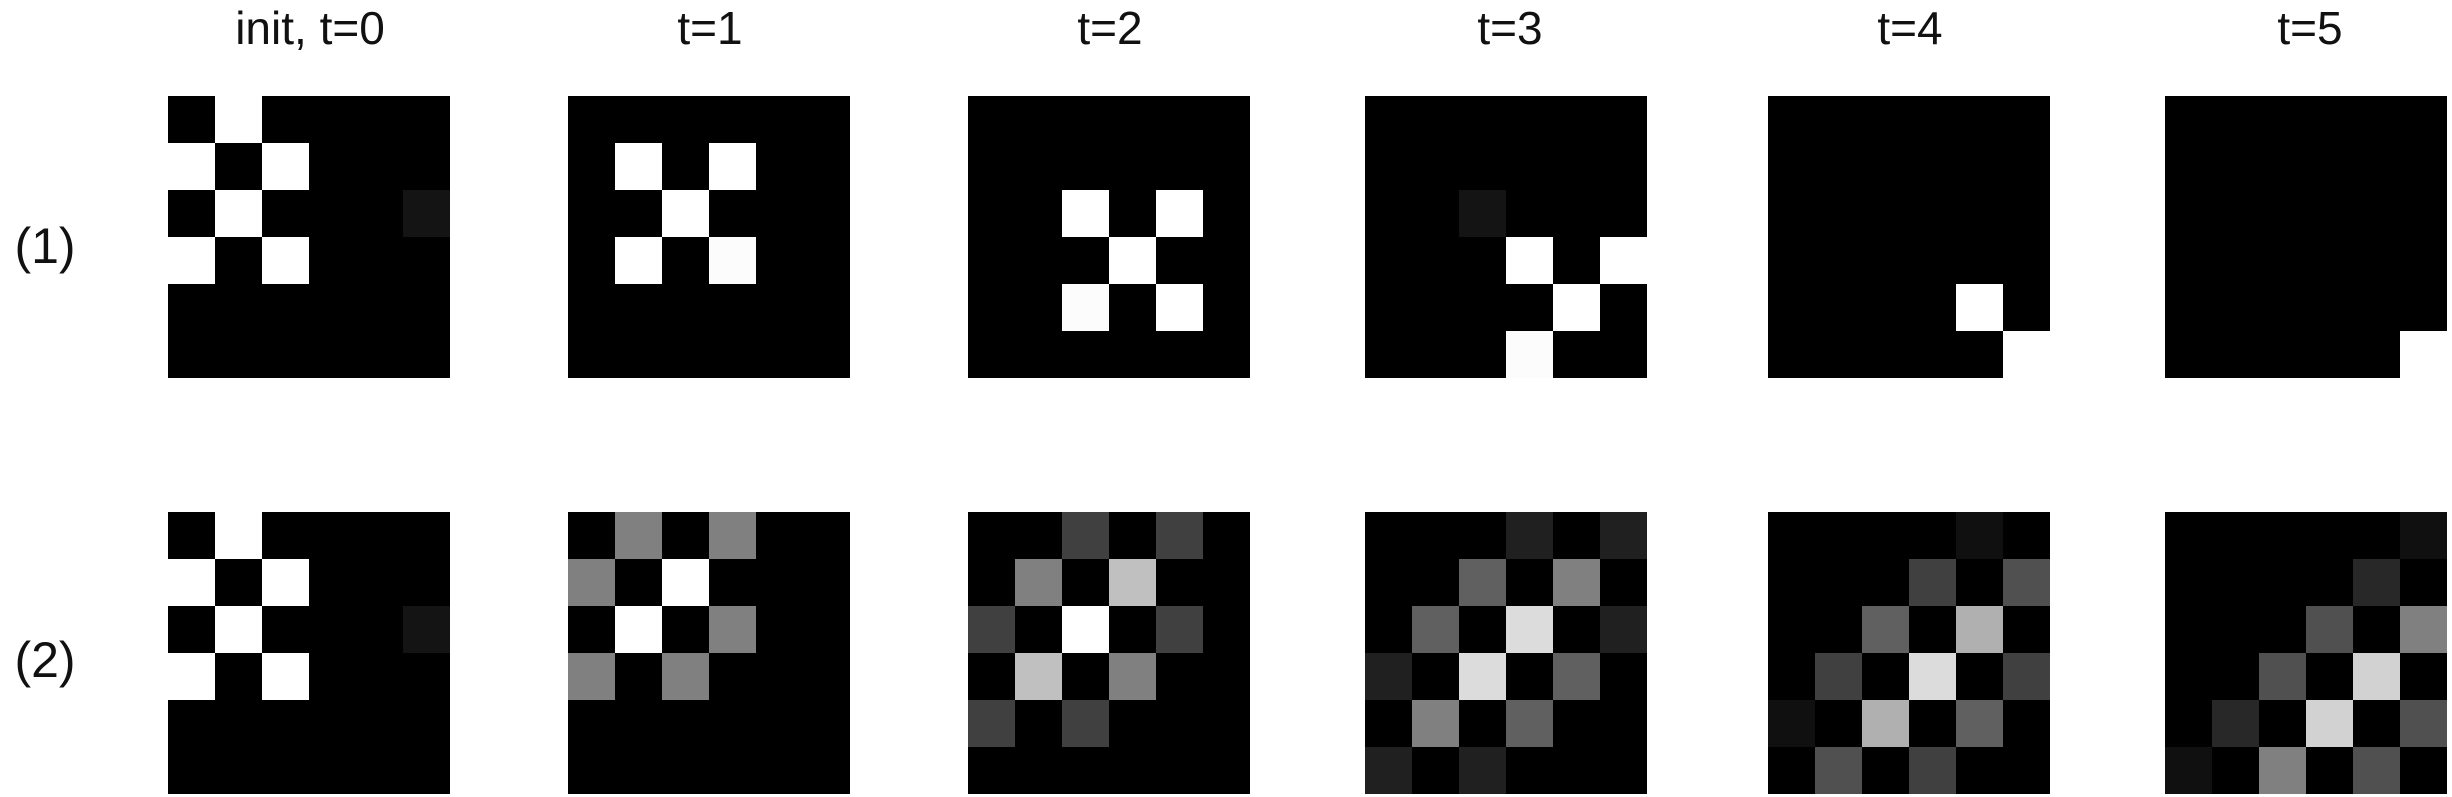 This screenshot has width=2452, height=797. What do you see at coordinates (45, 660) in the screenshot?
I see `row-label-2: (2)` at bounding box center [45, 660].